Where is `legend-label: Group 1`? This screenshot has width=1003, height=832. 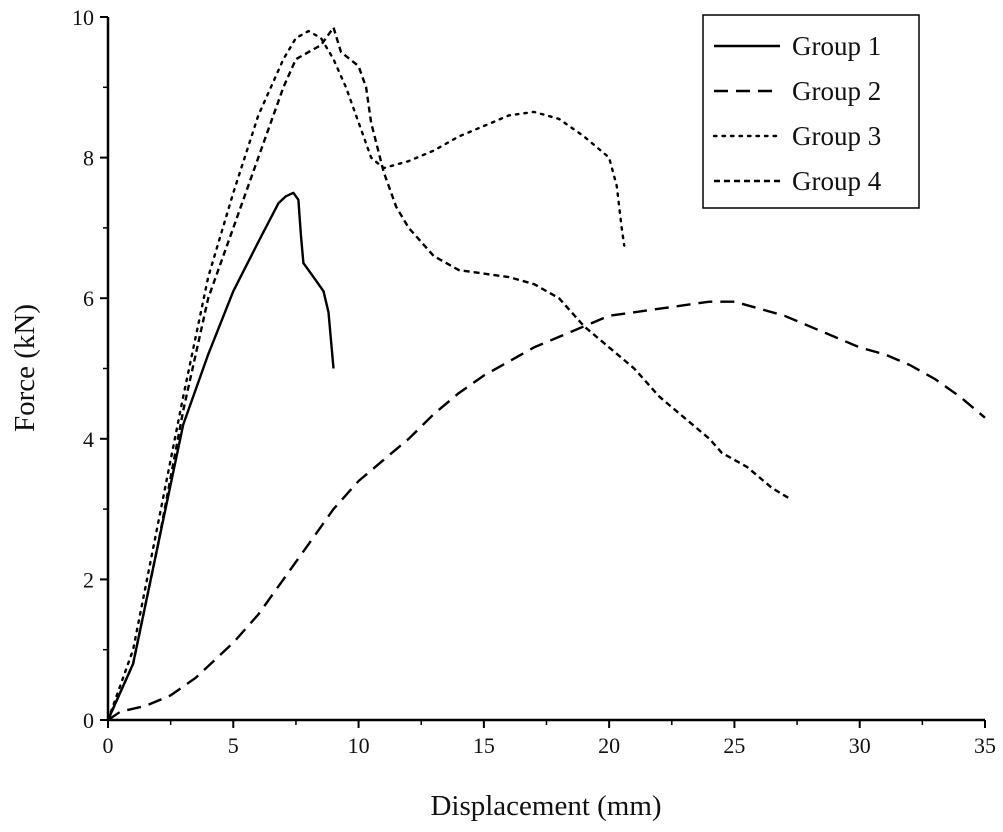
legend-label: Group 1 is located at coordinates (836, 46).